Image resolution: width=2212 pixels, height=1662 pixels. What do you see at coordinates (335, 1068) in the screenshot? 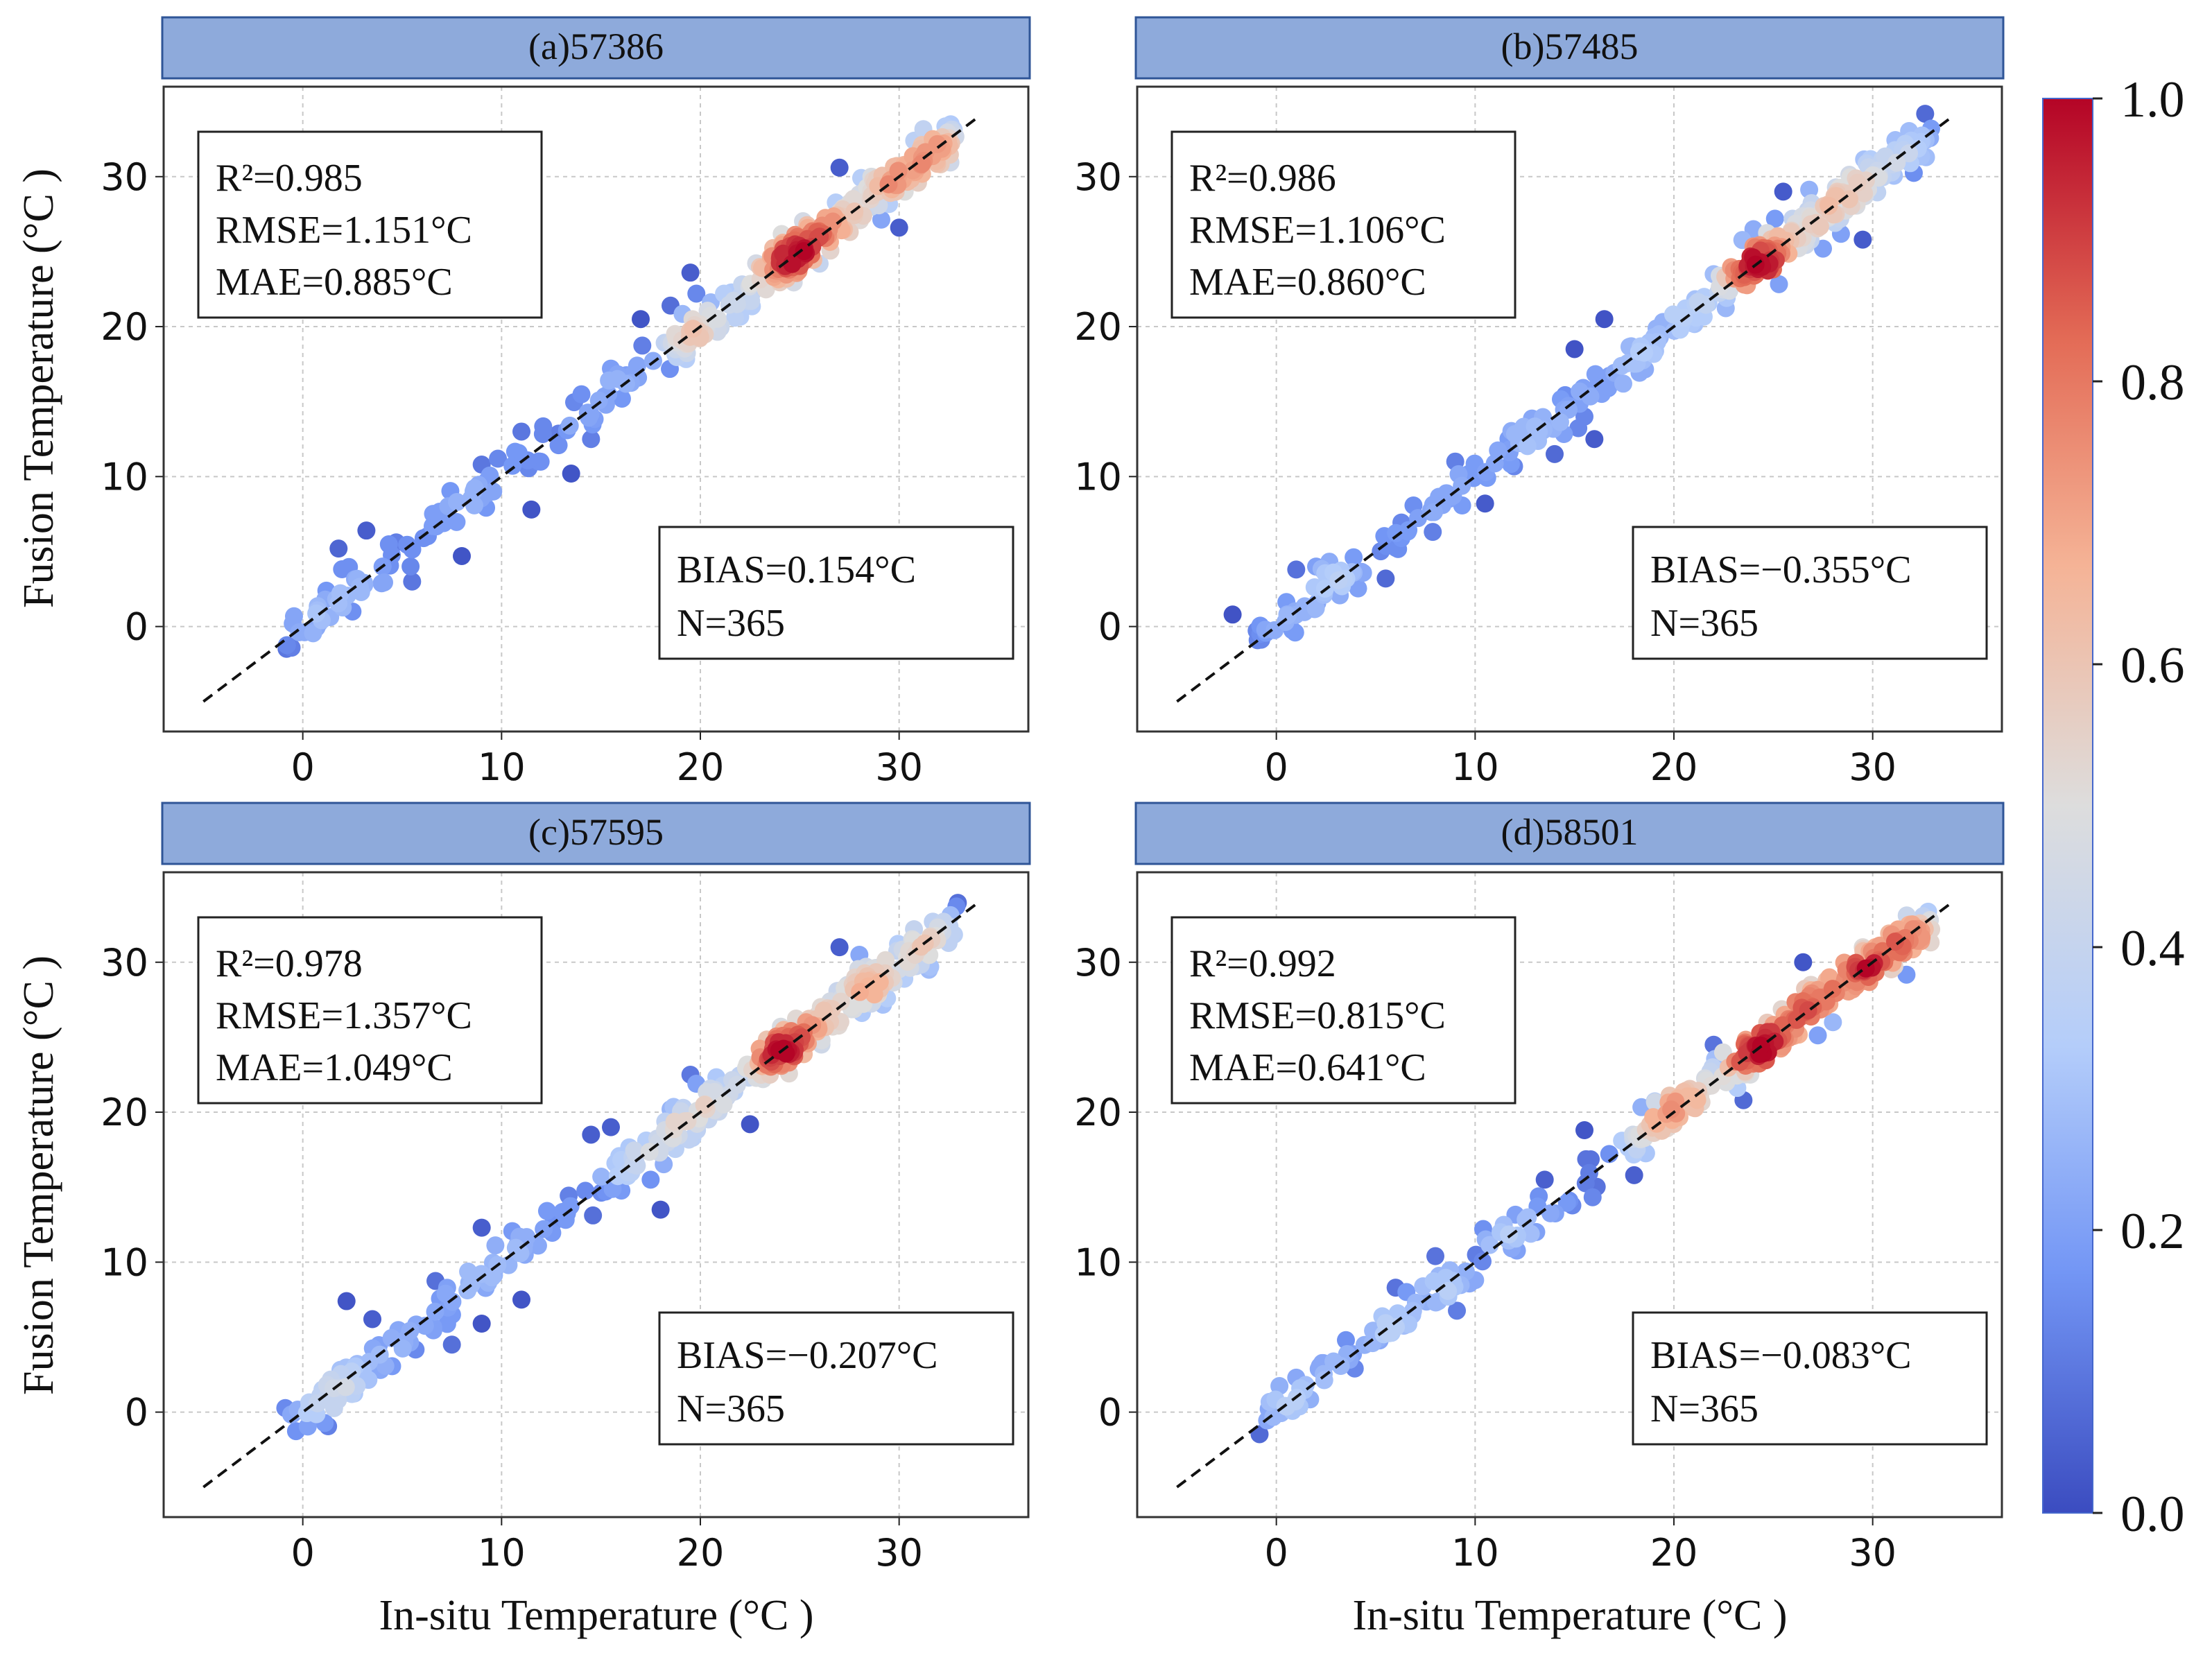
I see `stat-mae: MAE=1.049°C` at bounding box center [335, 1068].